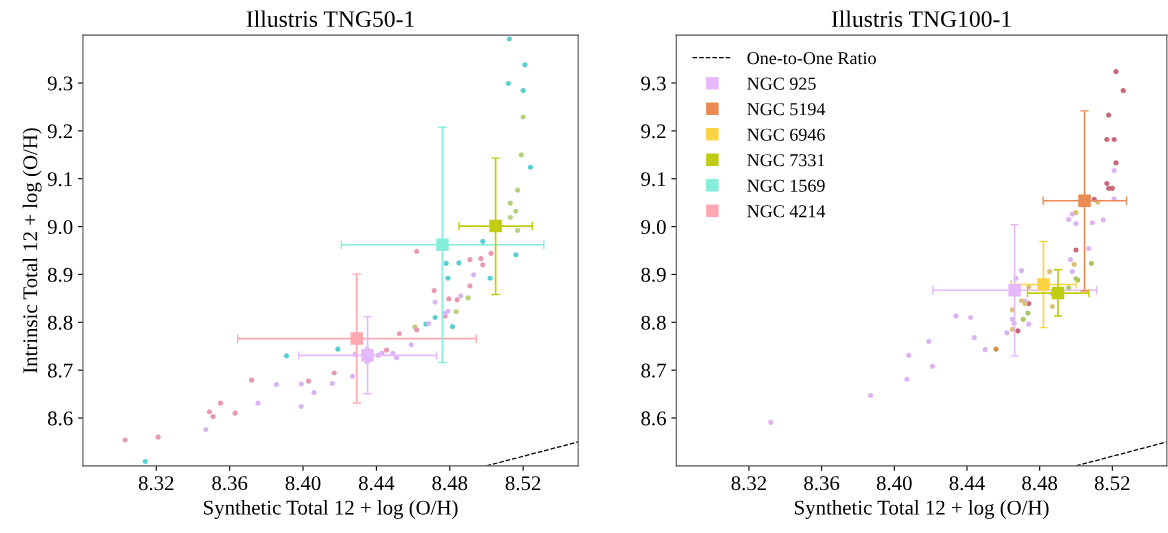 The width and height of the screenshot is (1168, 533). What do you see at coordinates (32, 251) in the screenshot?
I see `y-axis-title: Intrinsic Total 12 + log (O/H)` at bounding box center [32, 251].